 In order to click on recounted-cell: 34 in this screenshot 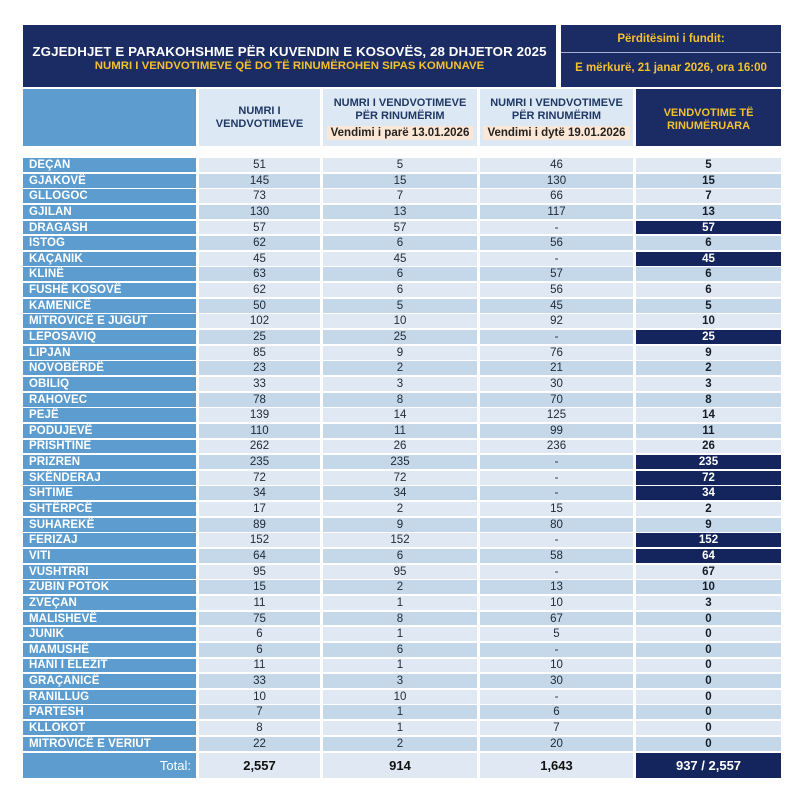, I will do `click(708, 493)`.